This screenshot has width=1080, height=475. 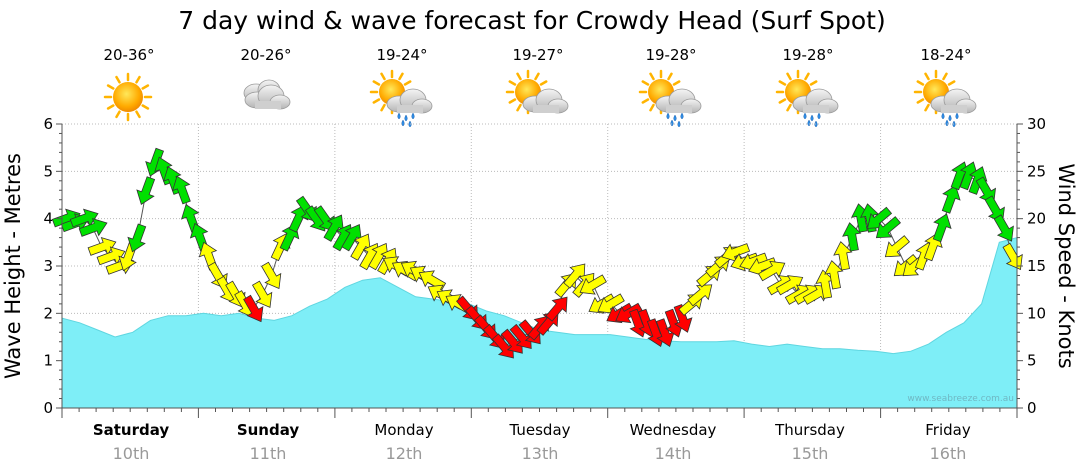 What do you see at coordinates (540, 453) in the screenshot?
I see `day-date-label: 13th` at bounding box center [540, 453].